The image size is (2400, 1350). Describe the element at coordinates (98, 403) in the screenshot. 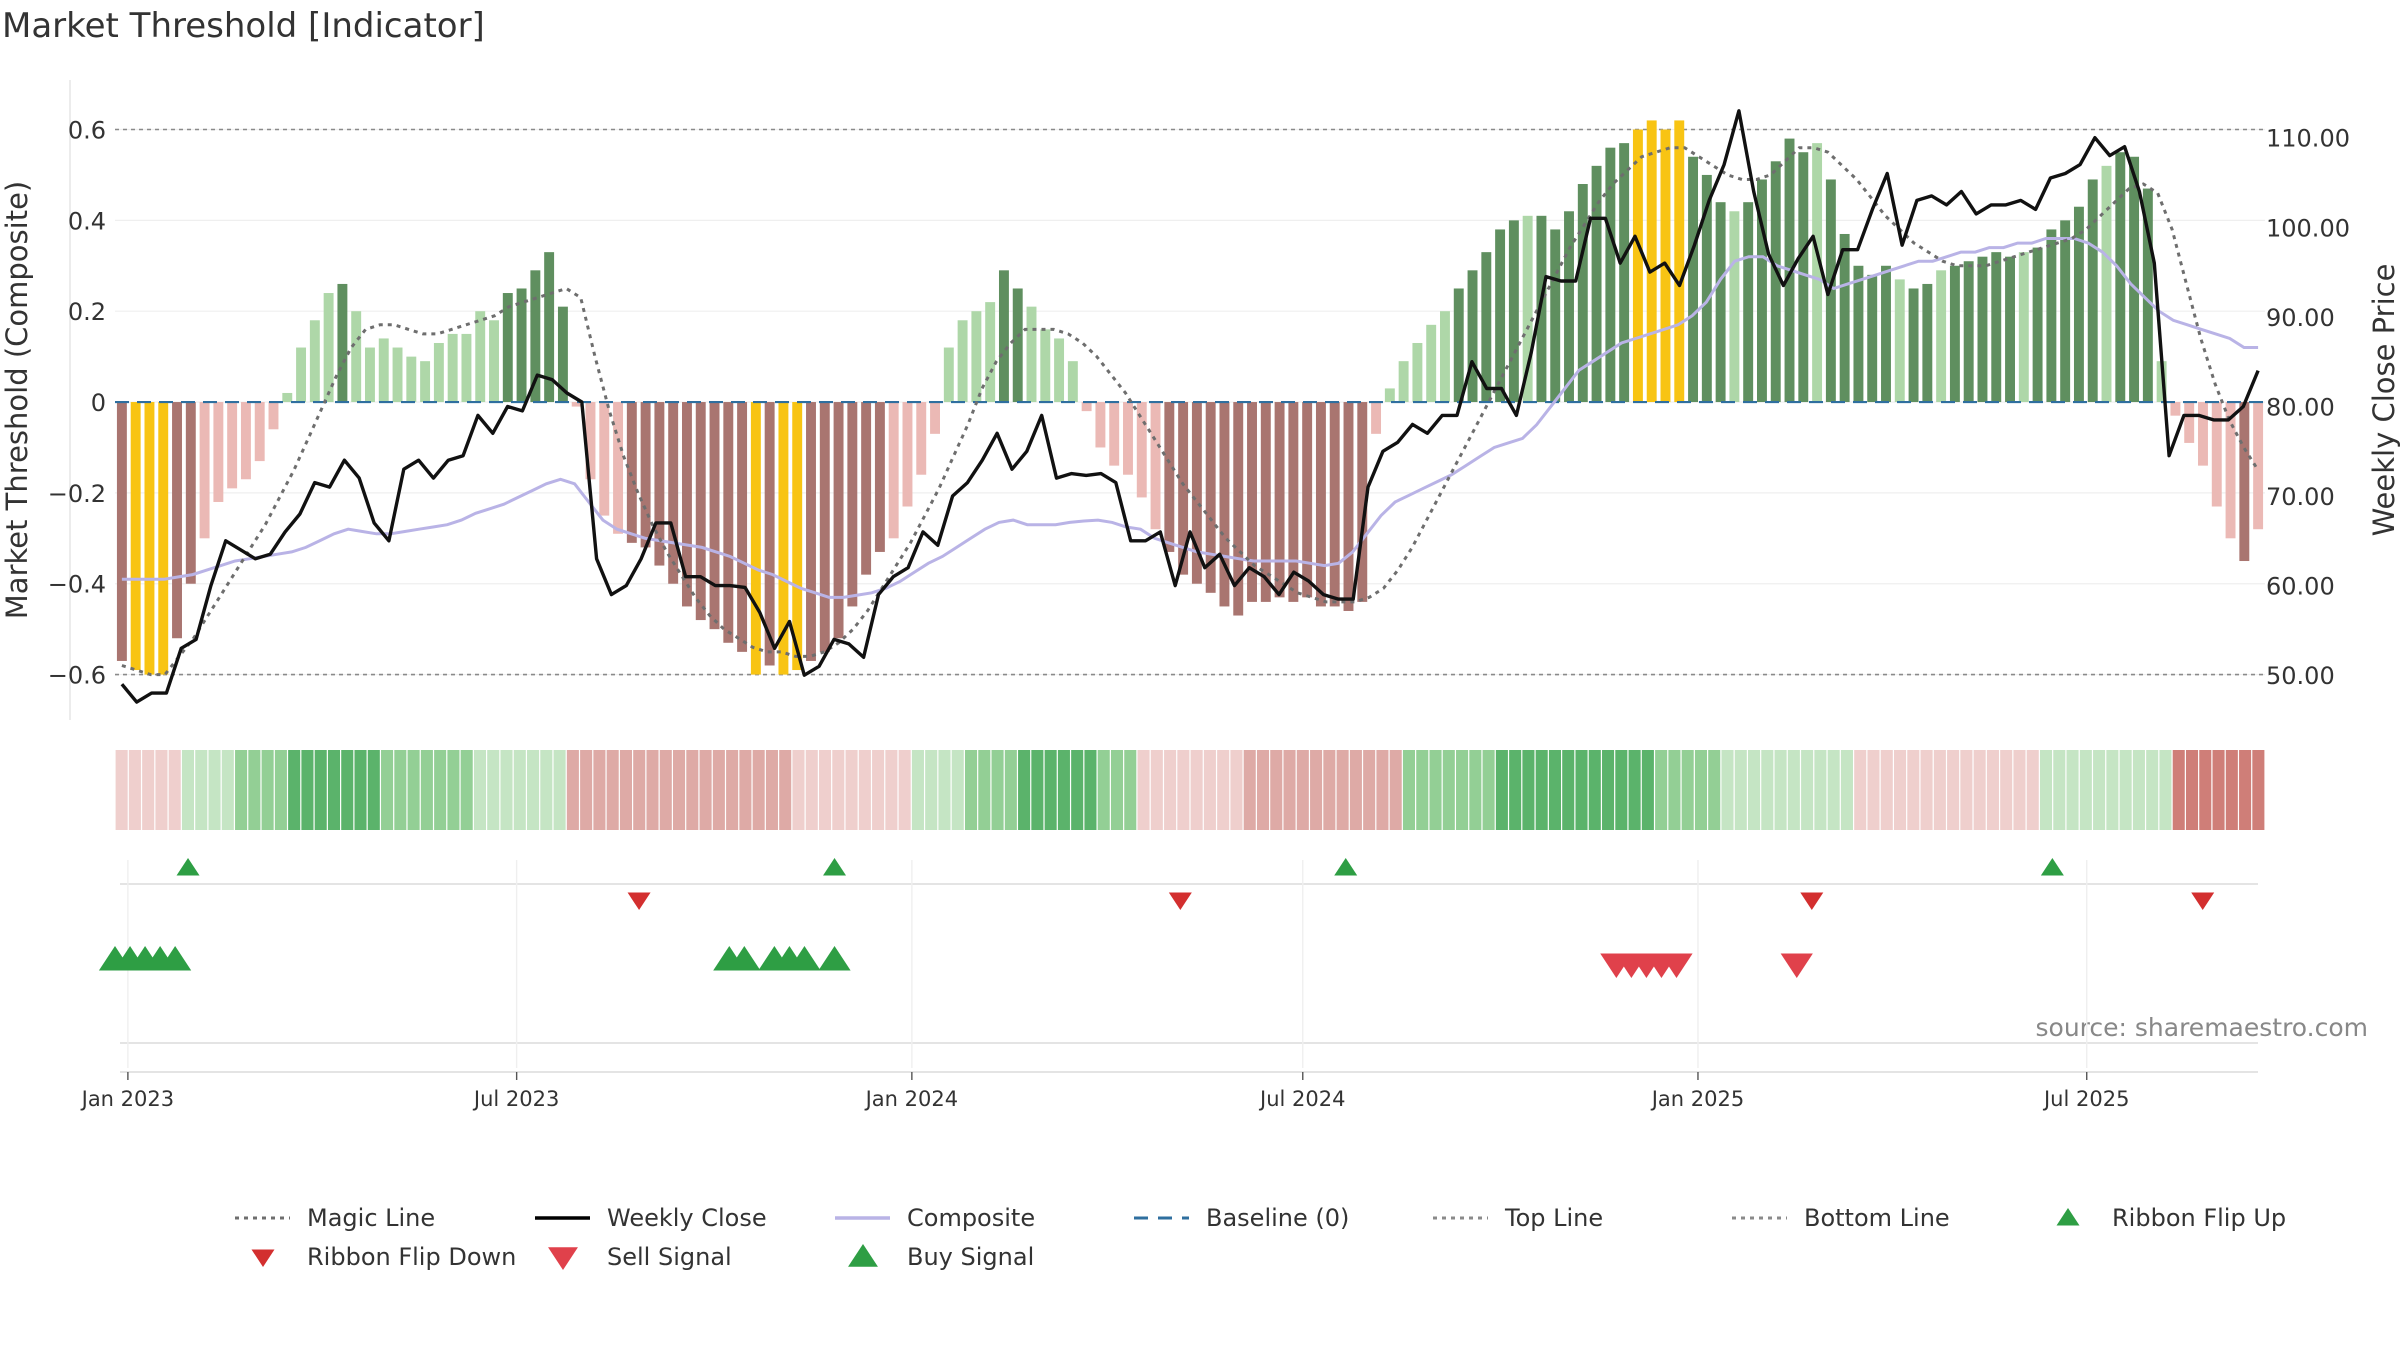

I see `y-tick-label: 0` at that location.